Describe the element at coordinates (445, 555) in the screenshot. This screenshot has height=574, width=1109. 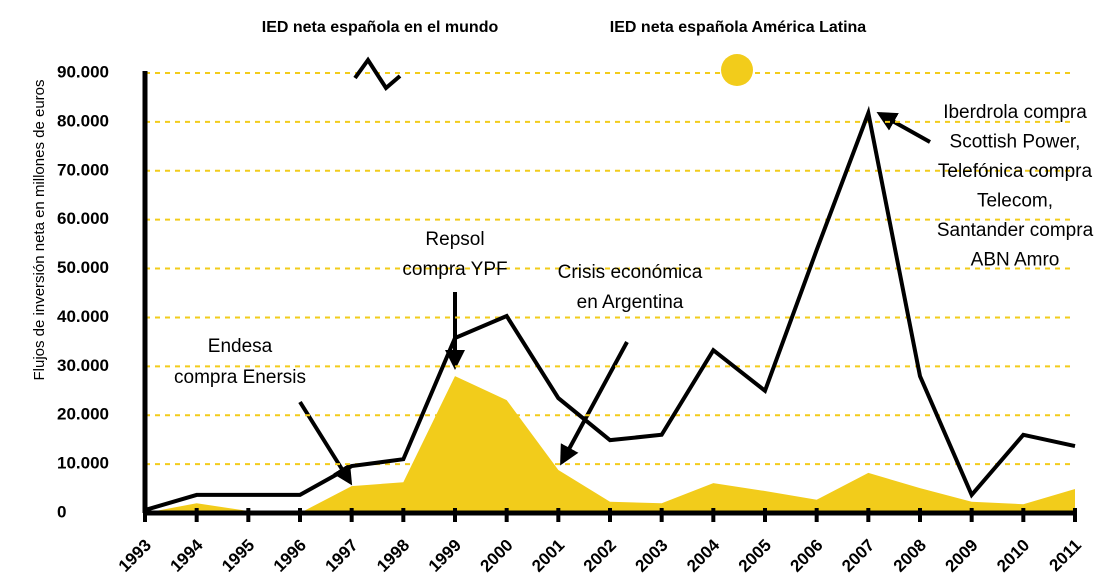
I see `x-tick-label: 1999` at that location.